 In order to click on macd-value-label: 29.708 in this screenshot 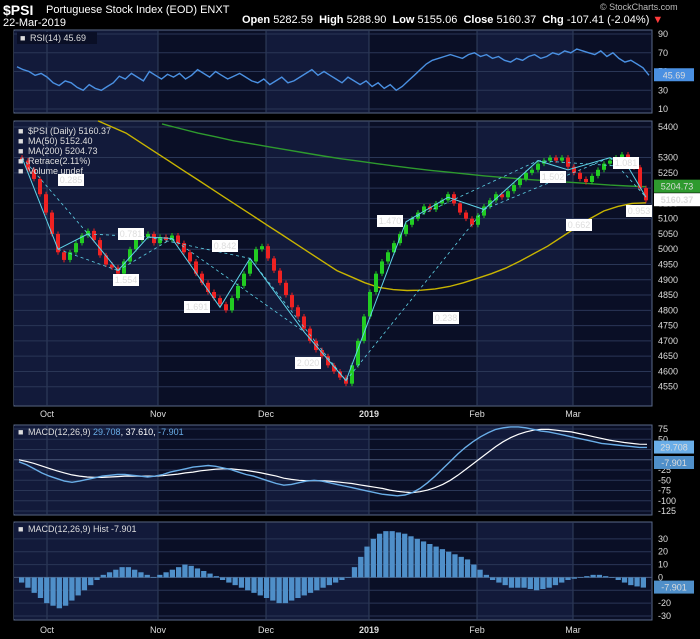, I will do `click(674, 448)`.